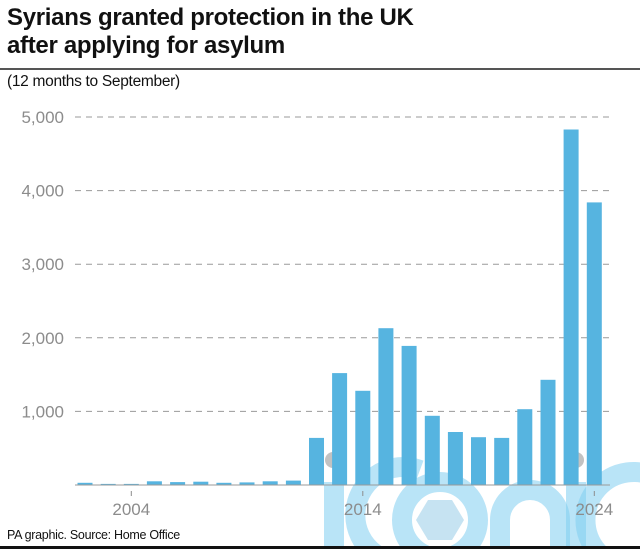 This screenshot has height=549, width=640. I want to click on bar-2008, so click(224, 483).